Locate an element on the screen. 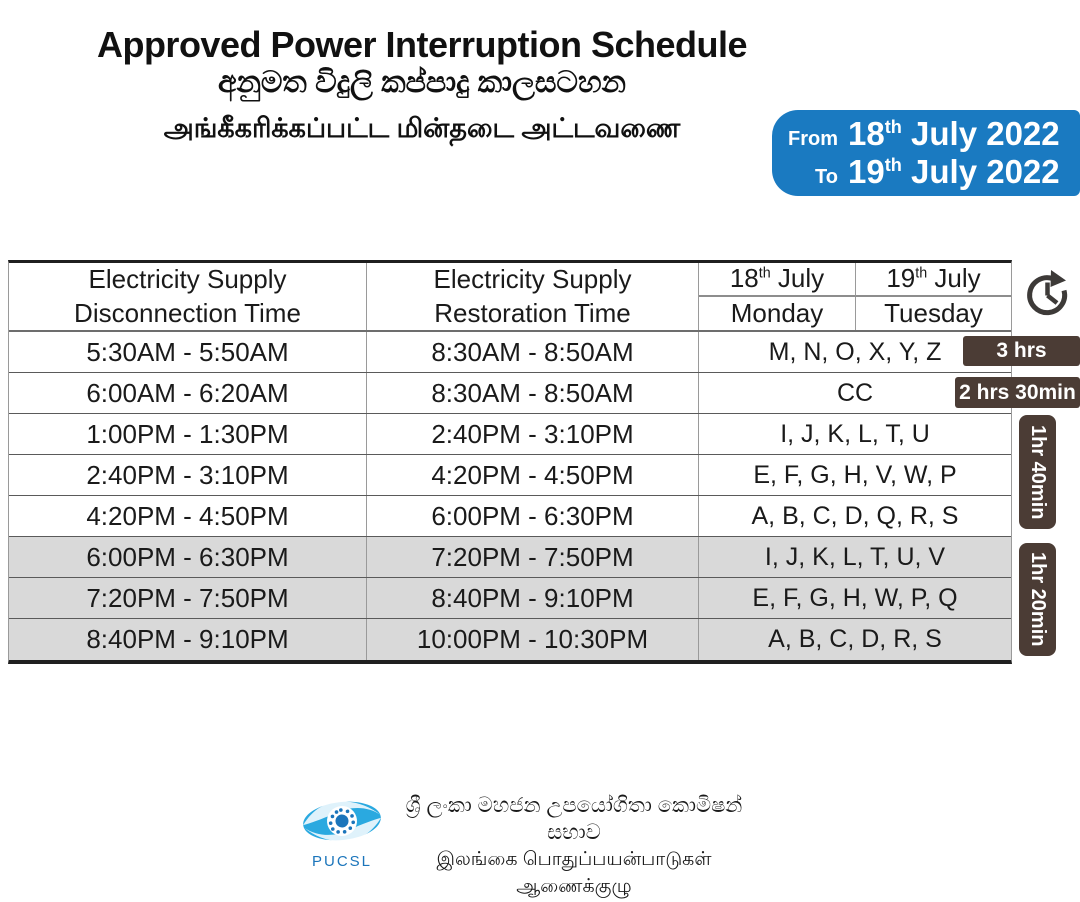 Image resolution: width=1080 pixels, height=902 pixels. org-name-sinhala: ශ්‍රී ලංකා මහජන උපයෝගිතා කොමිෂන් සභාව is located at coordinates (574, 819).